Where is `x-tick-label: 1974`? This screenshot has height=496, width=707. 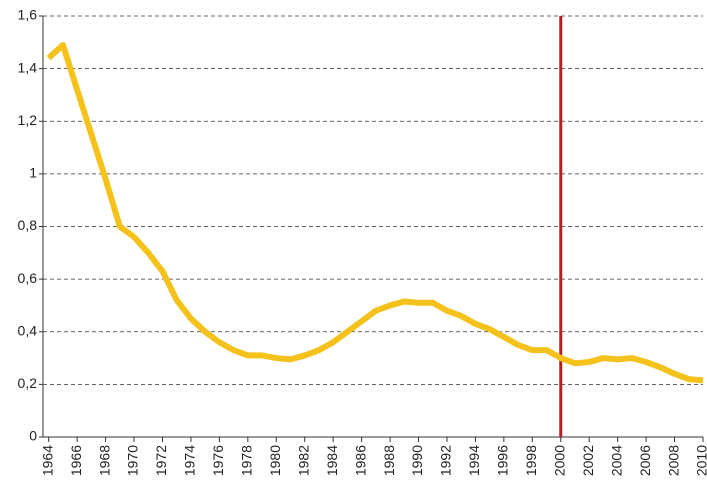
x-tick-label: 1974 is located at coordinates (190, 460).